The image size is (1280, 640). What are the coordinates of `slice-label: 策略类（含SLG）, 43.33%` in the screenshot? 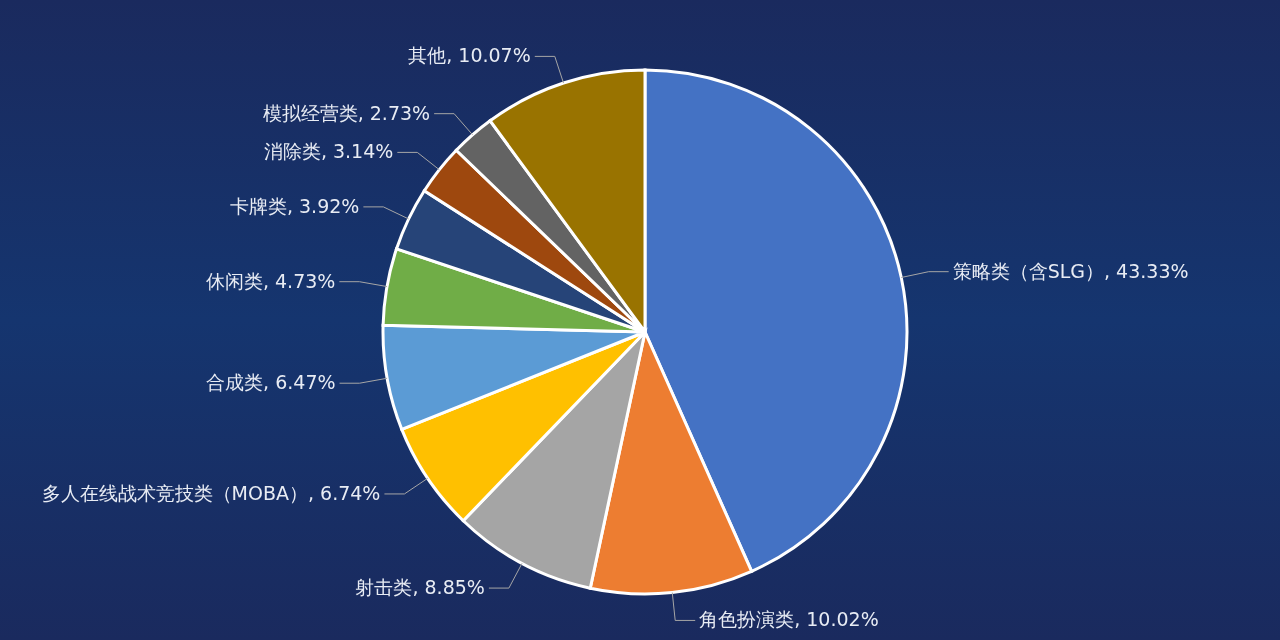 It's located at (1070, 270).